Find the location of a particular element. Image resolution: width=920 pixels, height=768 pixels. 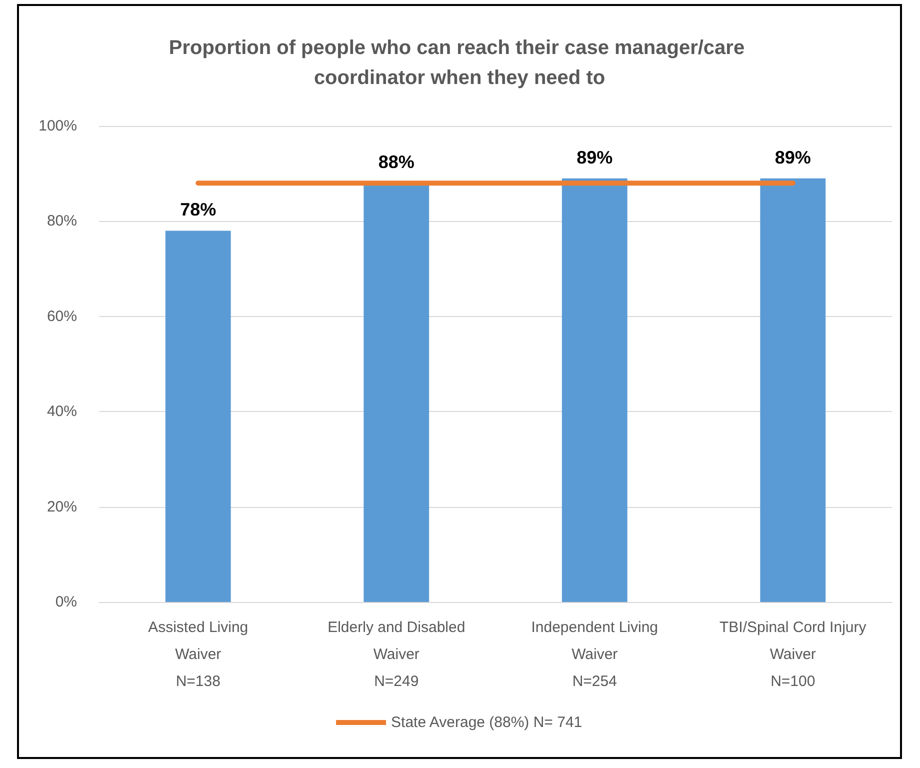

y-tick-label: 20% is located at coordinates (61, 507).